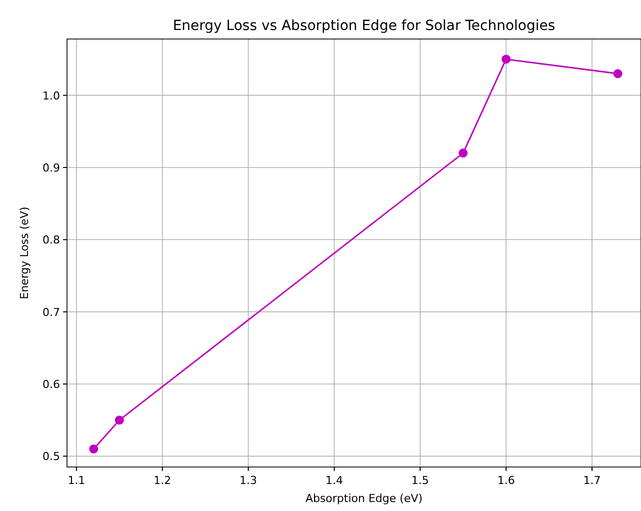 This screenshot has height=511, width=641. What do you see at coordinates (51, 167) in the screenshot?
I see `y-tick-label: 0.9` at bounding box center [51, 167].